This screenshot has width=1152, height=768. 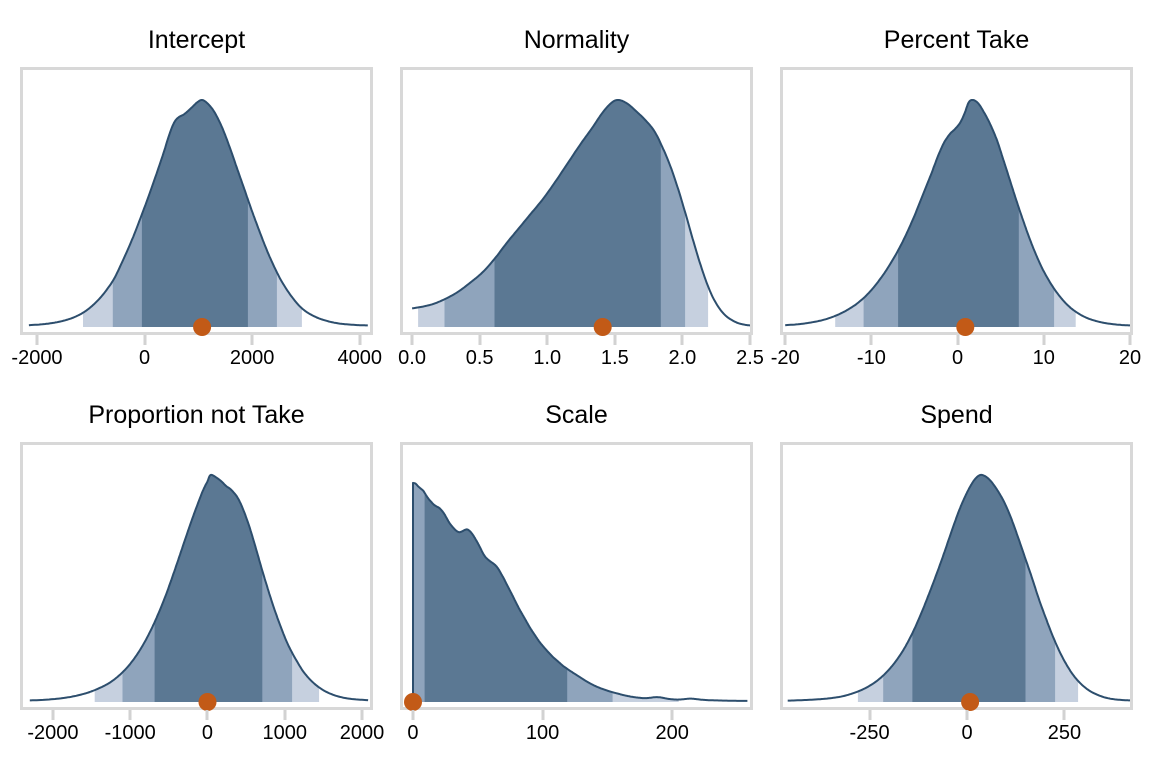 What do you see at coordinates (682, 358) in the screenshot?
I see `x-tick-label: 2.0` at bounding box center [682, 358].